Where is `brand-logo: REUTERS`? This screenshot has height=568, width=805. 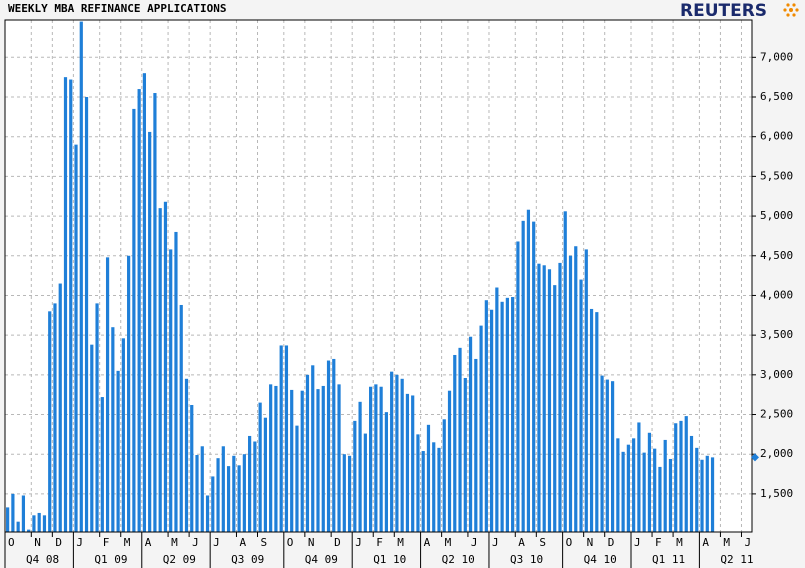
brand-logo: REUTERS is located at coordinates (739, 11).